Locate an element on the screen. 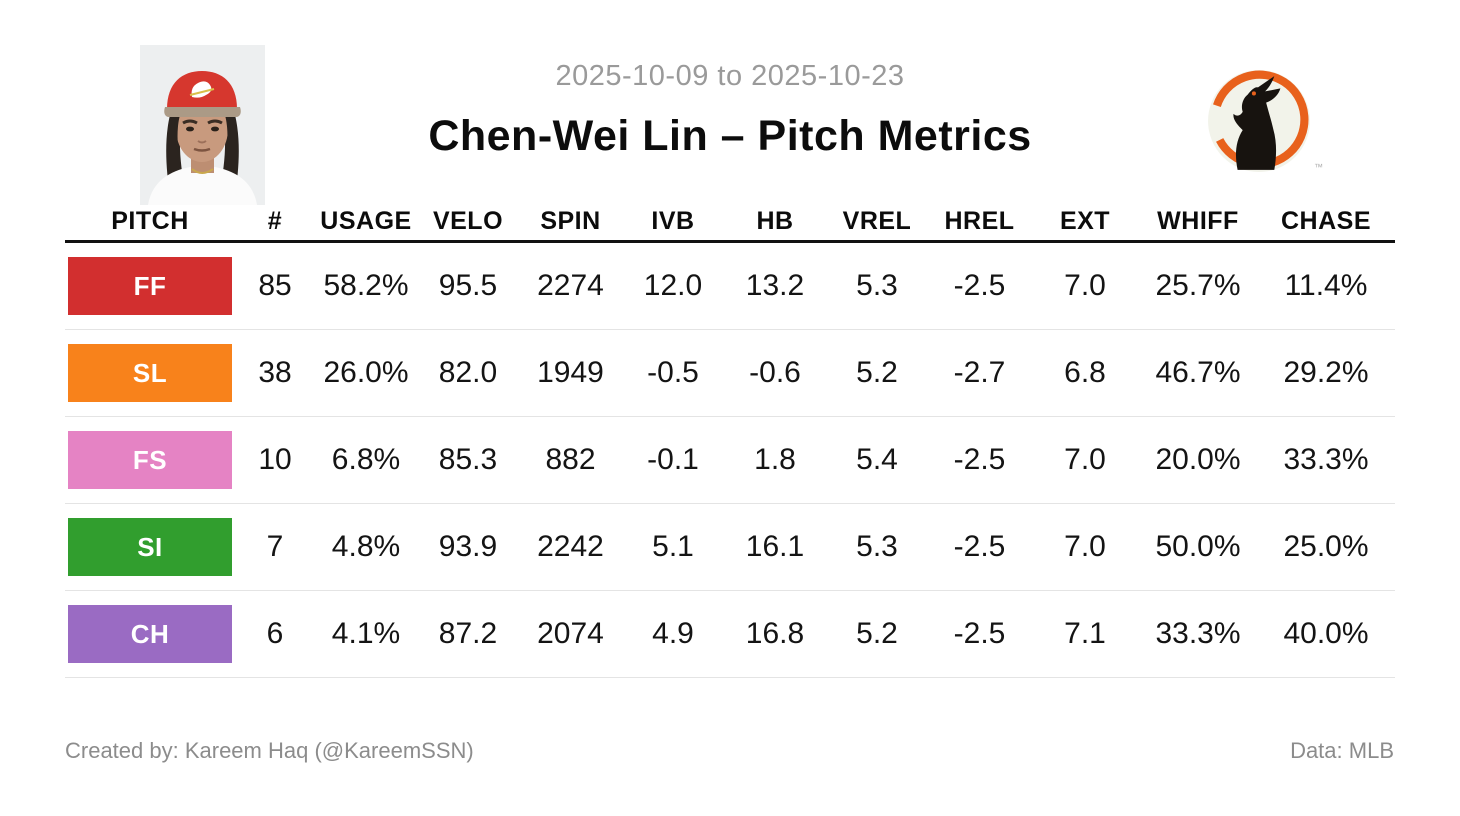  cell-ext: 7.1 is located at coordinates (1085, 633).